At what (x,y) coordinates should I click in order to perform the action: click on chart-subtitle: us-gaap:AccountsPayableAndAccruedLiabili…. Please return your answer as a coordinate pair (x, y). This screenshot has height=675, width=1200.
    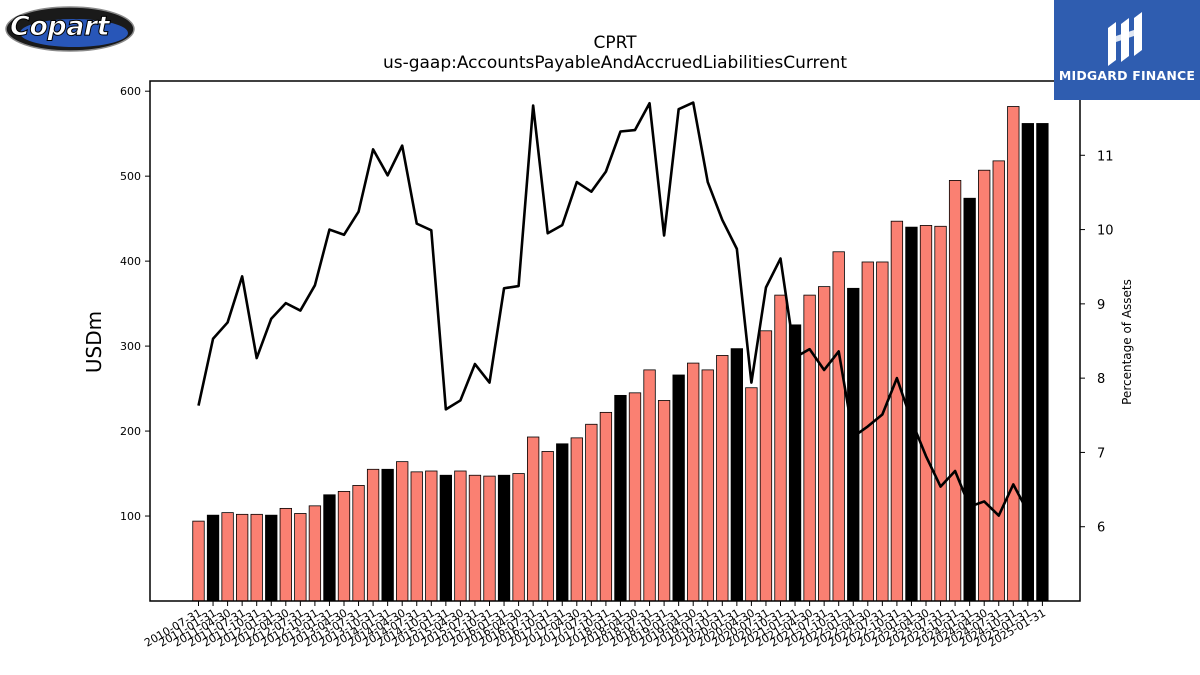
    Looking at the image, I should click on (615, 63).